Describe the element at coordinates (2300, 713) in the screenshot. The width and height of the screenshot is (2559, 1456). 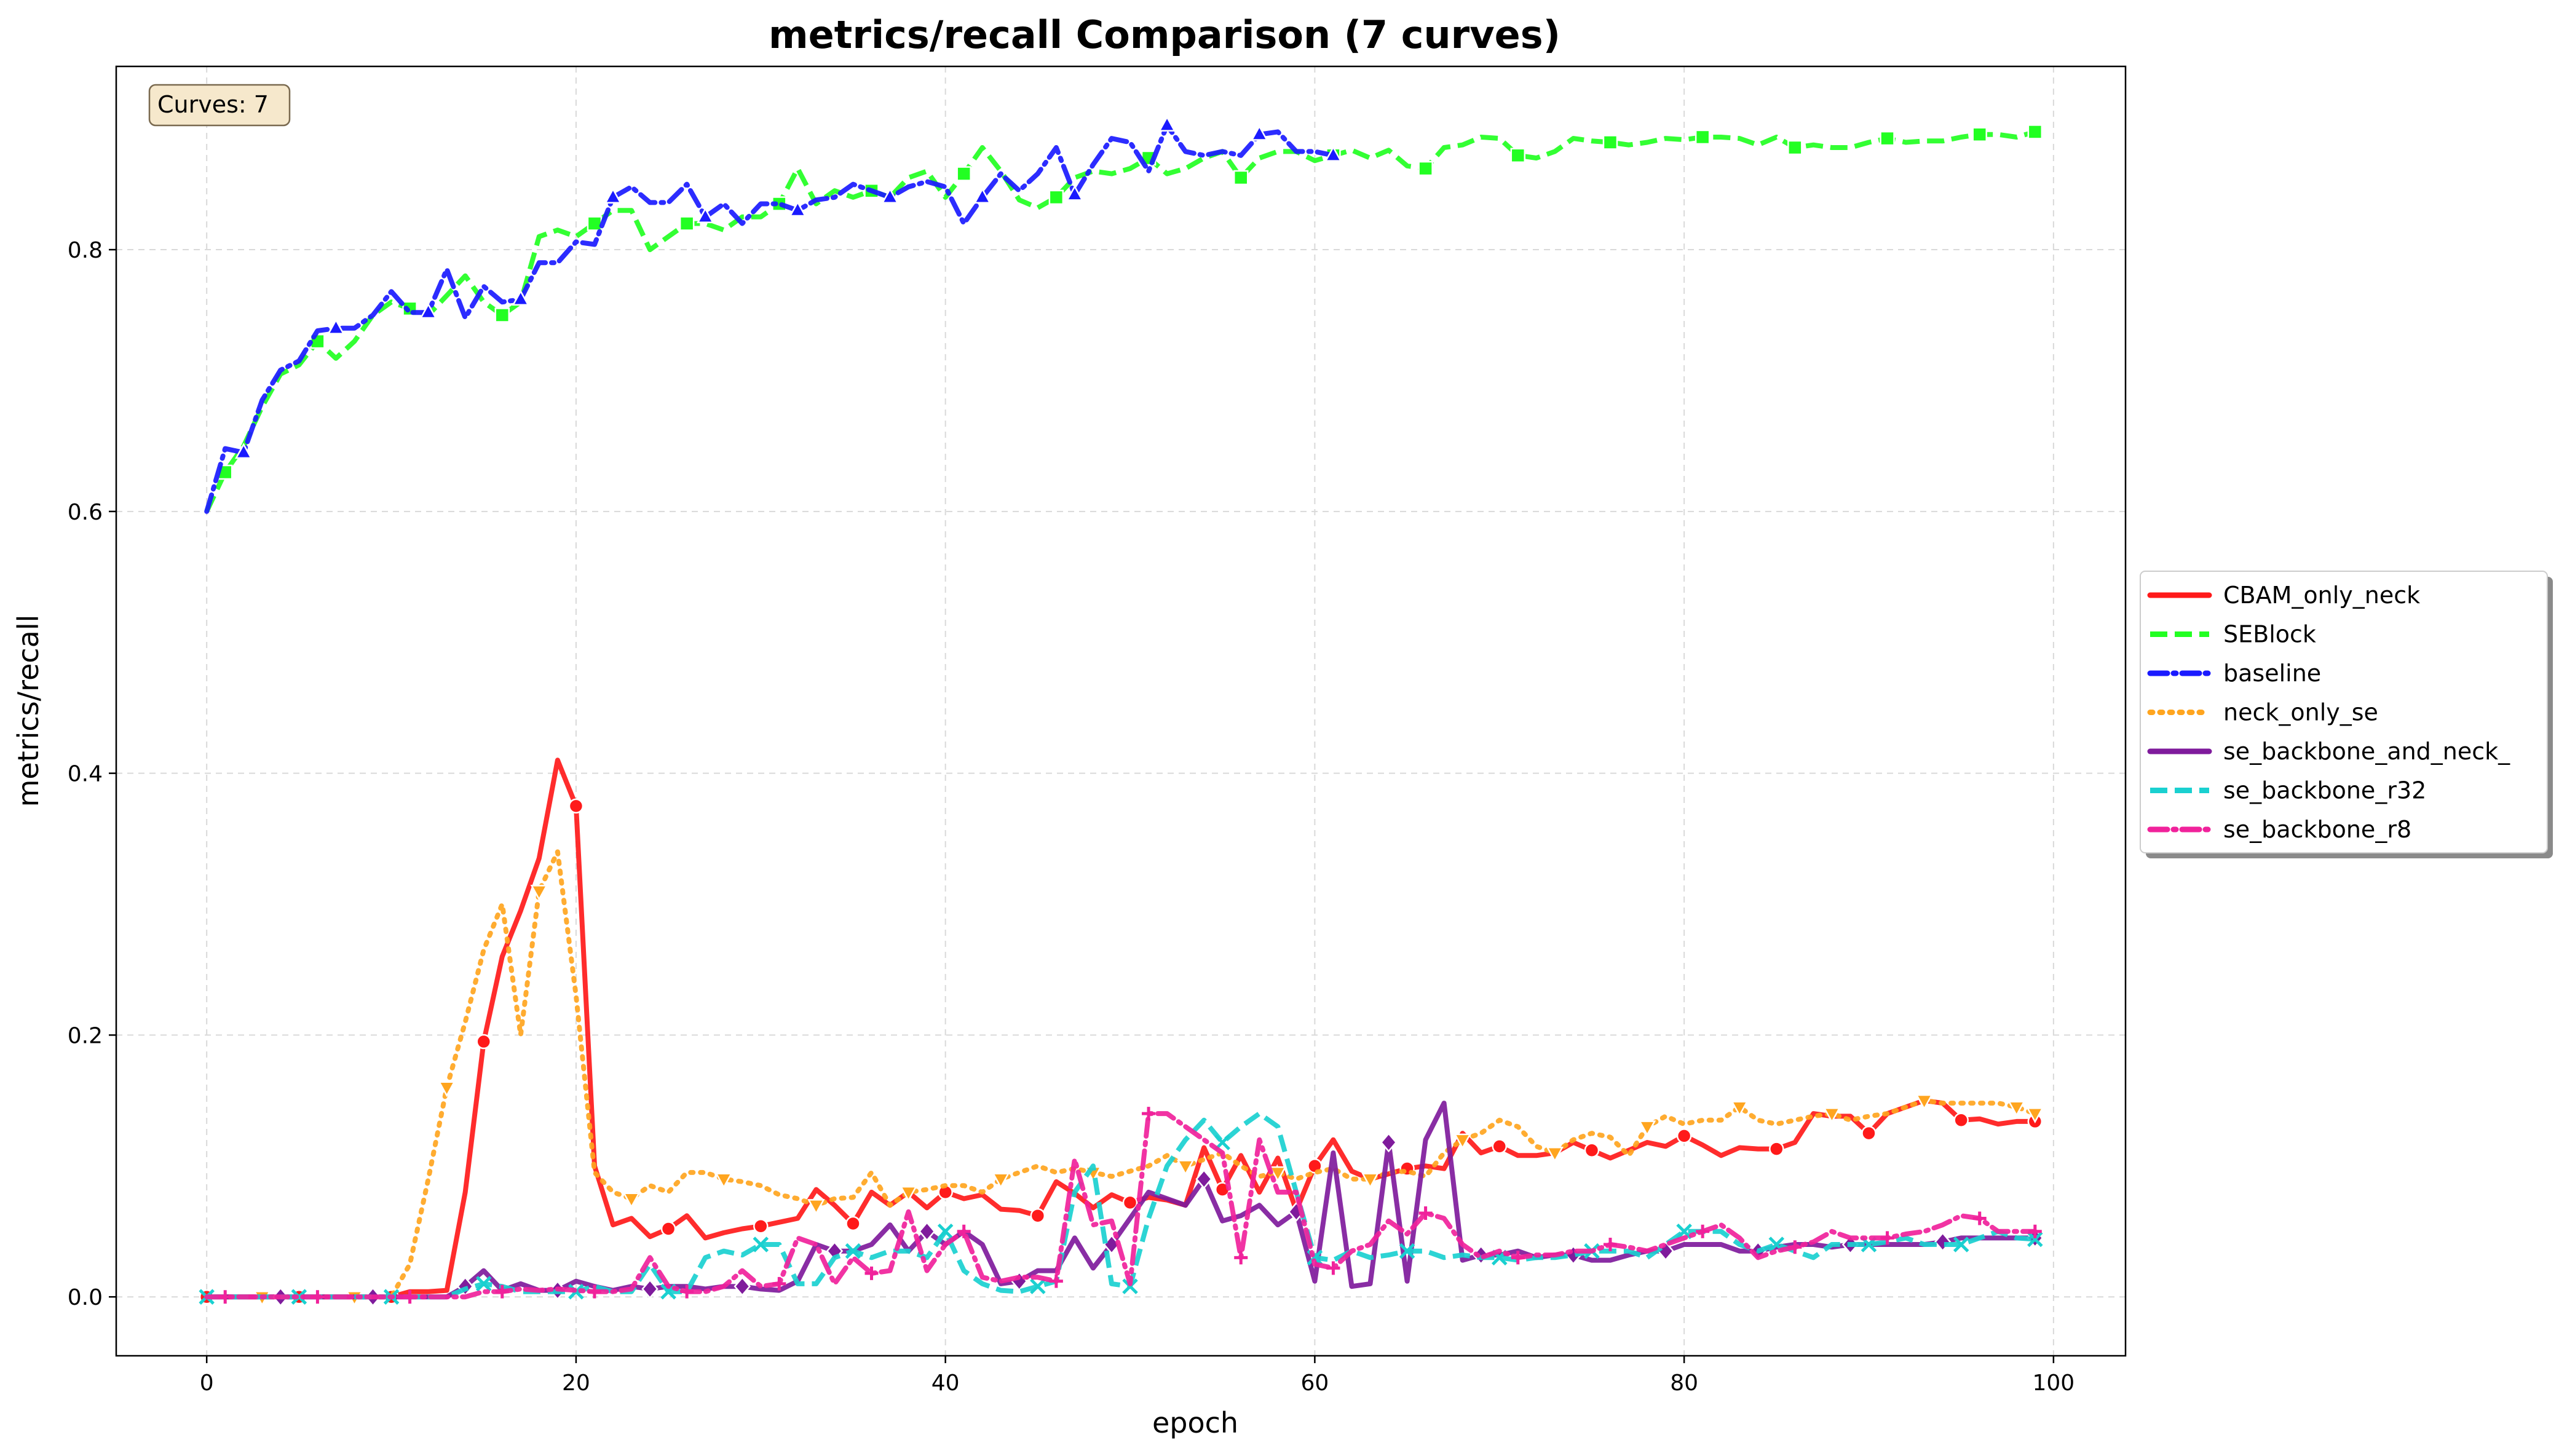
I see `legend-label: neck_only_se` at that location.